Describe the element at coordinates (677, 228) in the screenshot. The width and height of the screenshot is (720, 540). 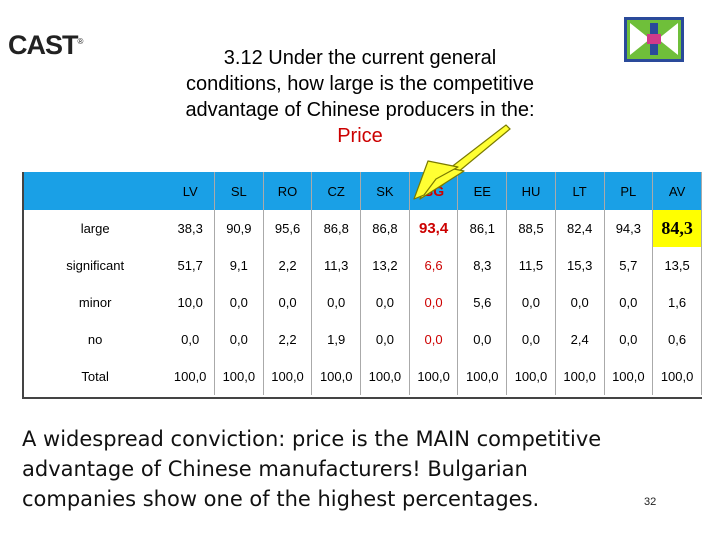
I see `average-highlight-cell: 84,3` at that location.